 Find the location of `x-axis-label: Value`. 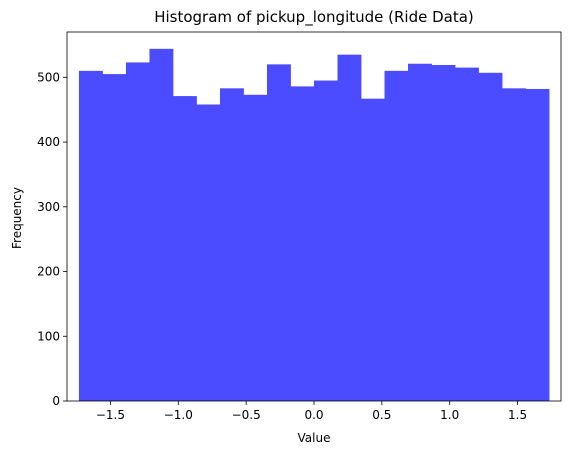

x-axis-label: Value is located at coordinates (314, 438).